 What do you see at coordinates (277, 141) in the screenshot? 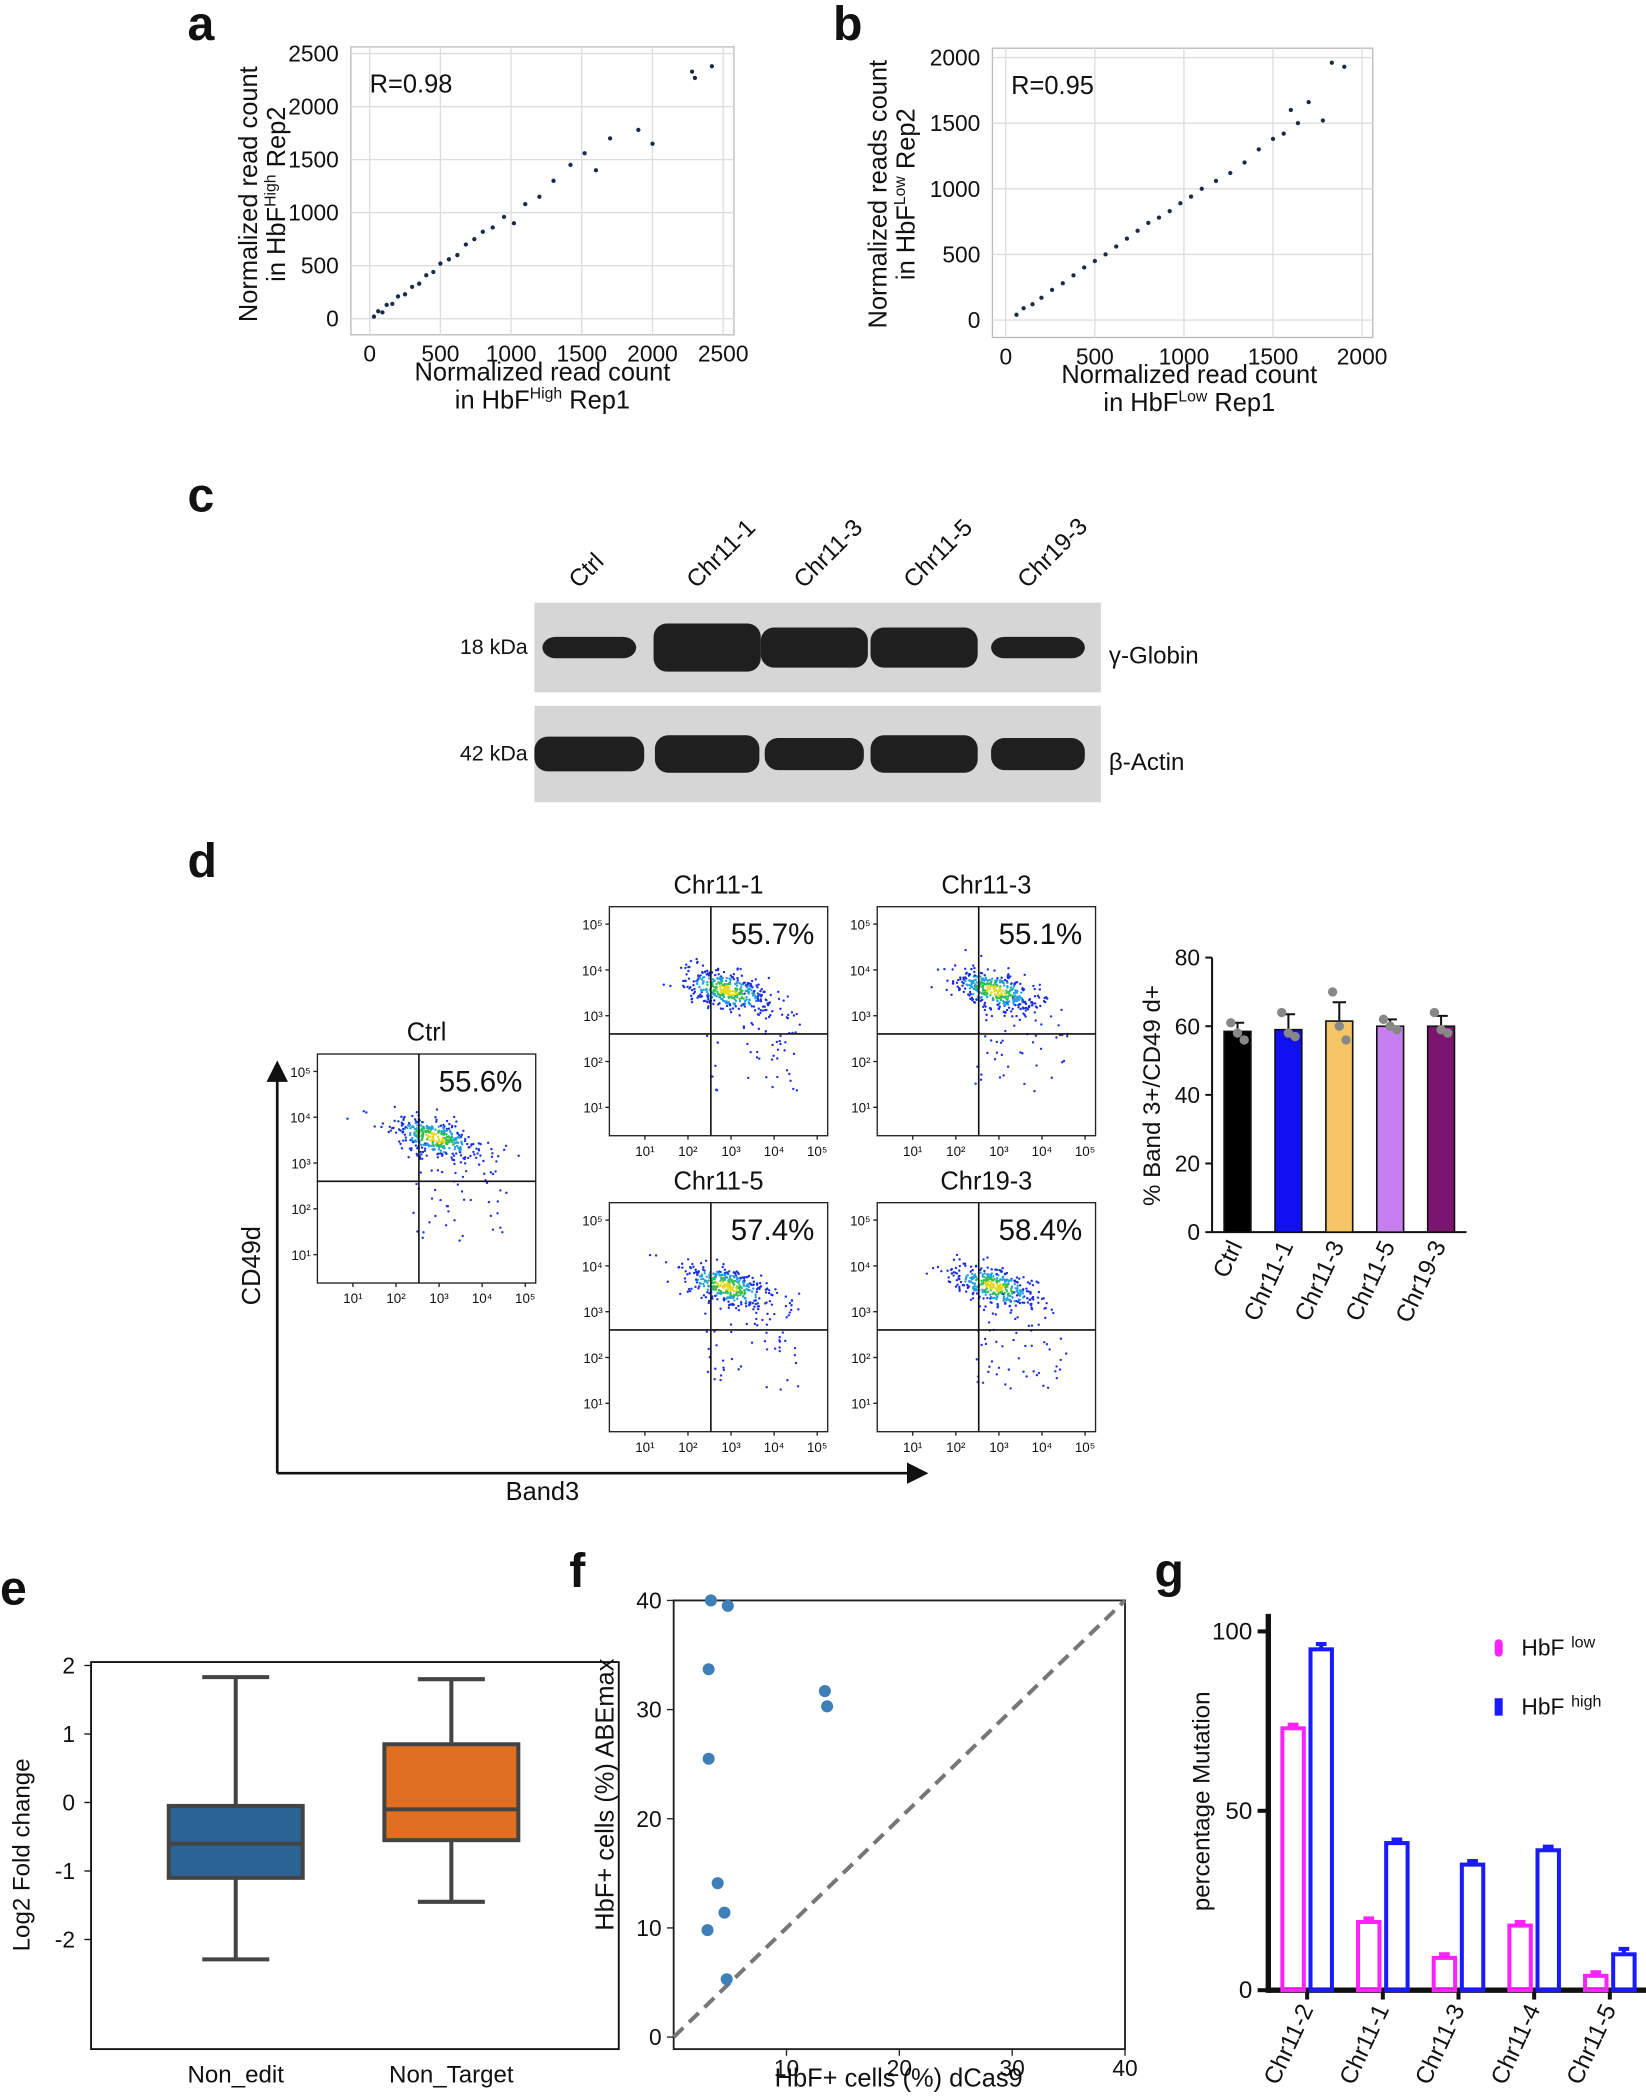
I see `label-part: Rep2` at bounding box center [277, 141].